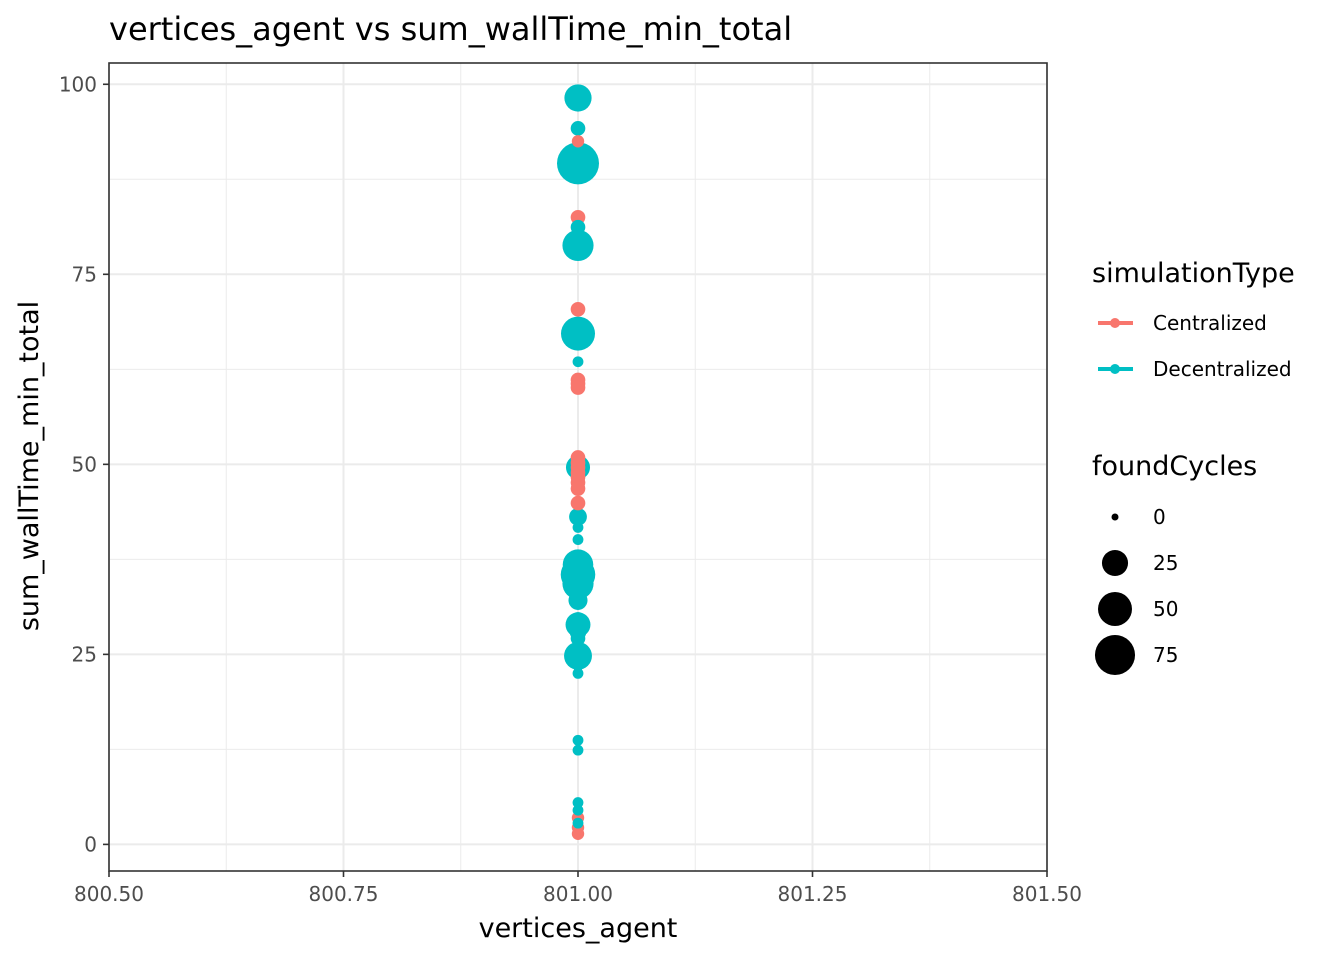 The image size is (1344, 960). What do you see at coordinates (1222, 369) in the screenshot?
I see `color-legend-label: Decentralized` at bounding box center [1222, 369].